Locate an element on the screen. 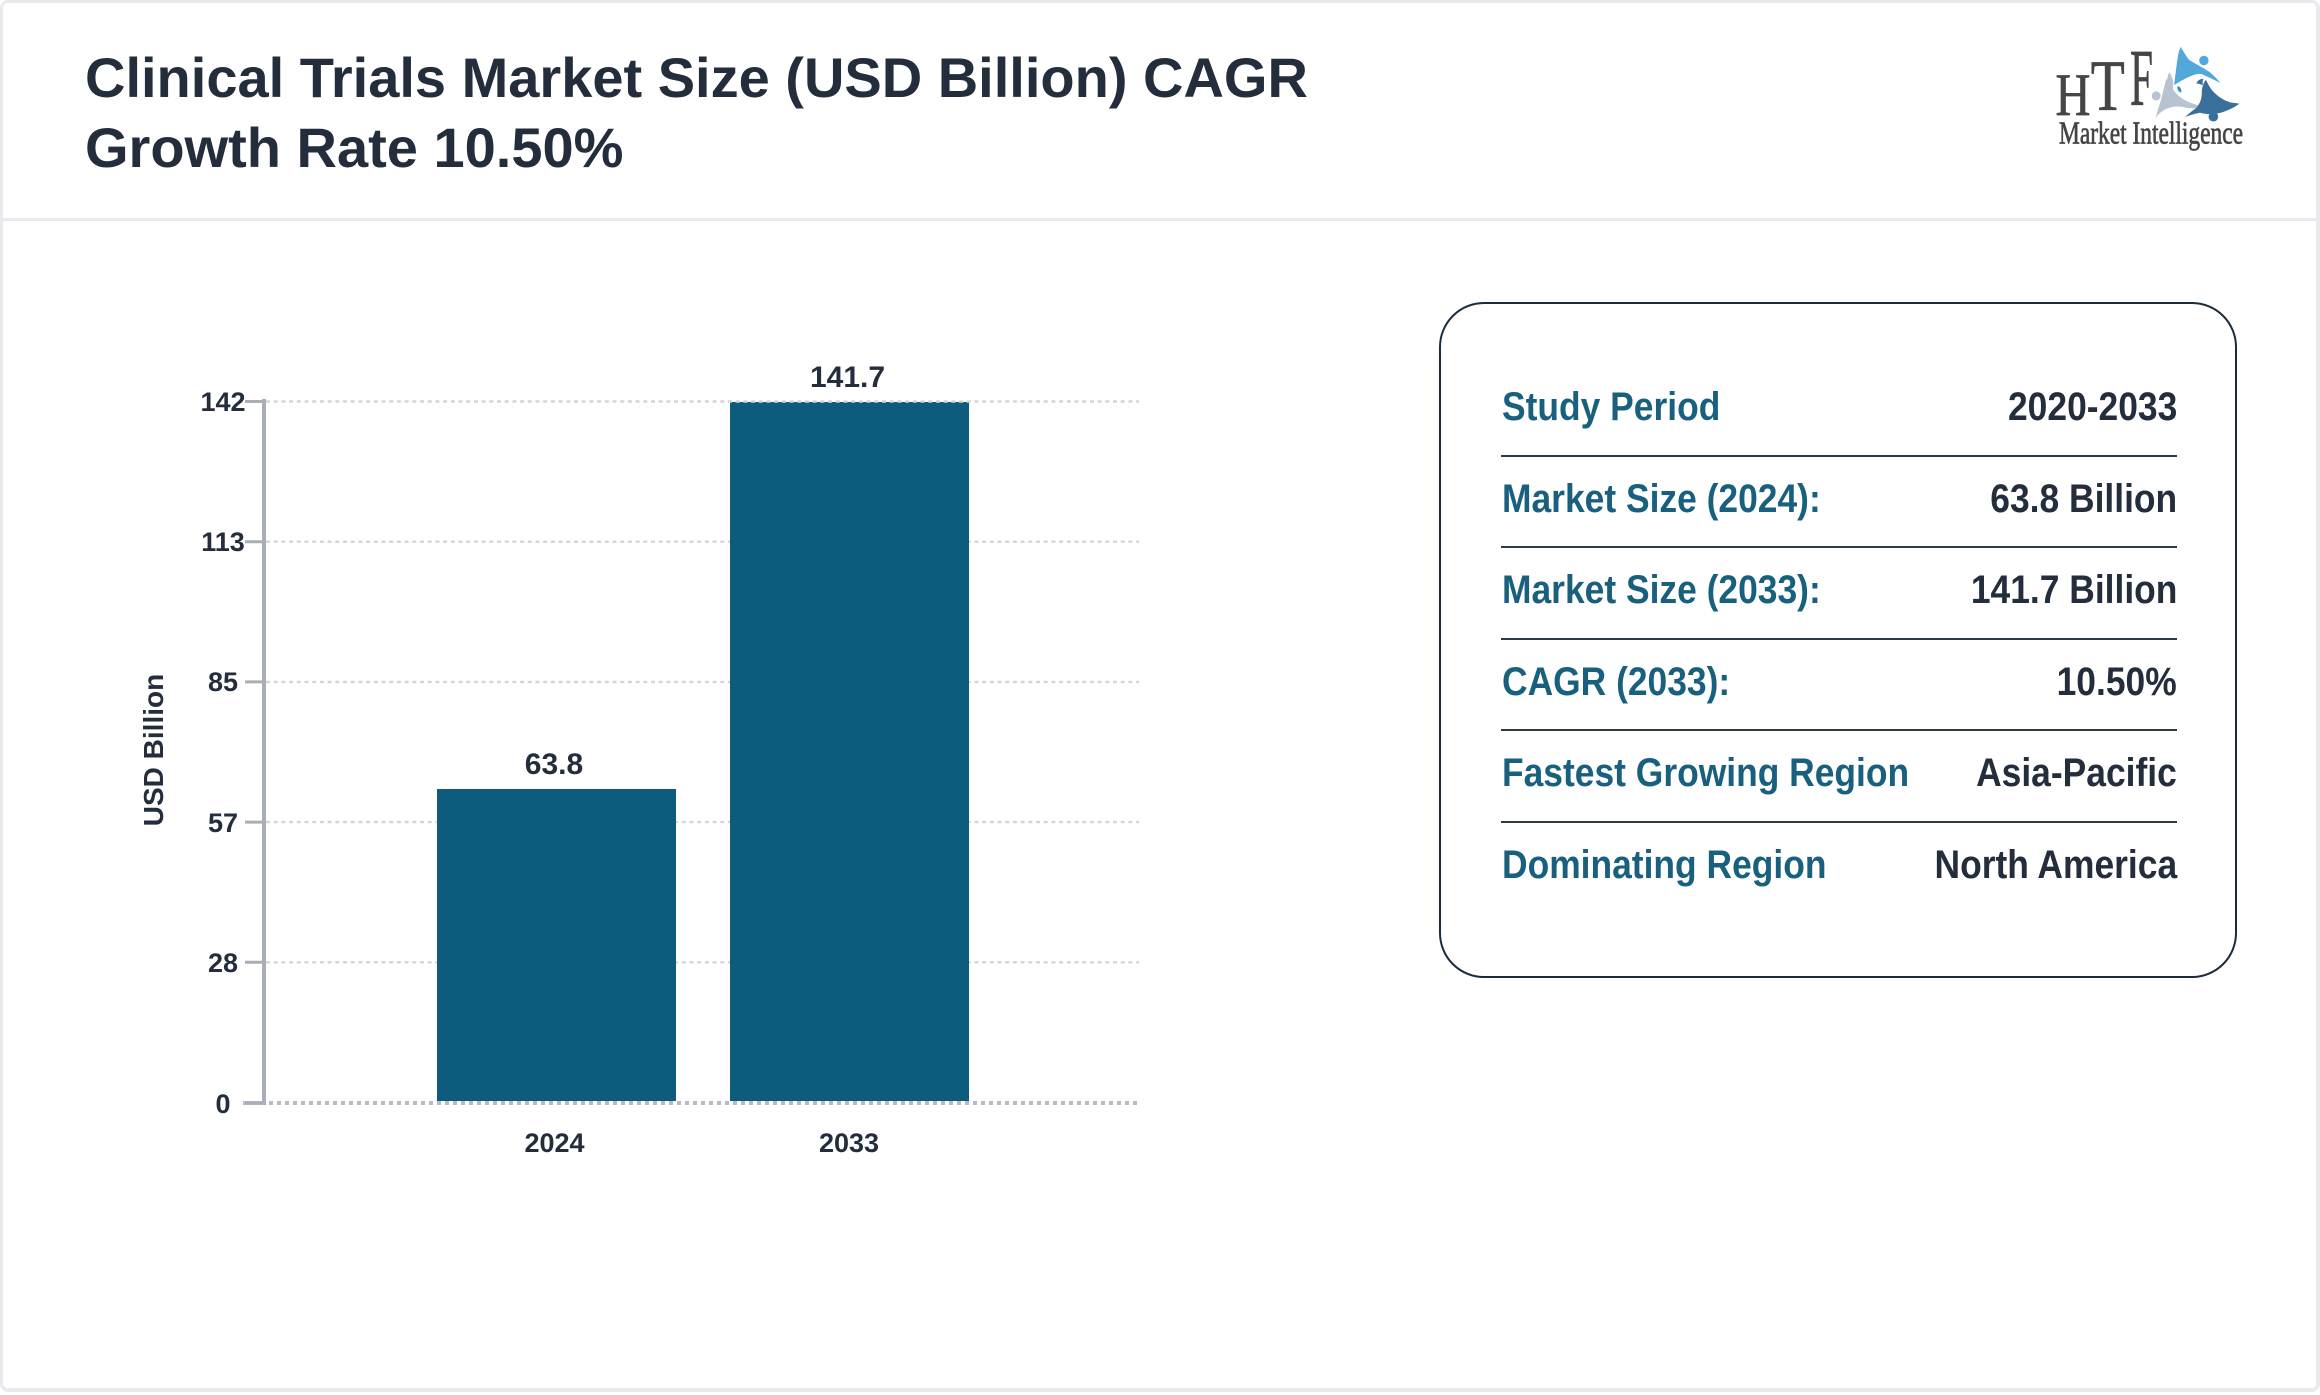  svg-text: H is located at coordinates (2073, 95).